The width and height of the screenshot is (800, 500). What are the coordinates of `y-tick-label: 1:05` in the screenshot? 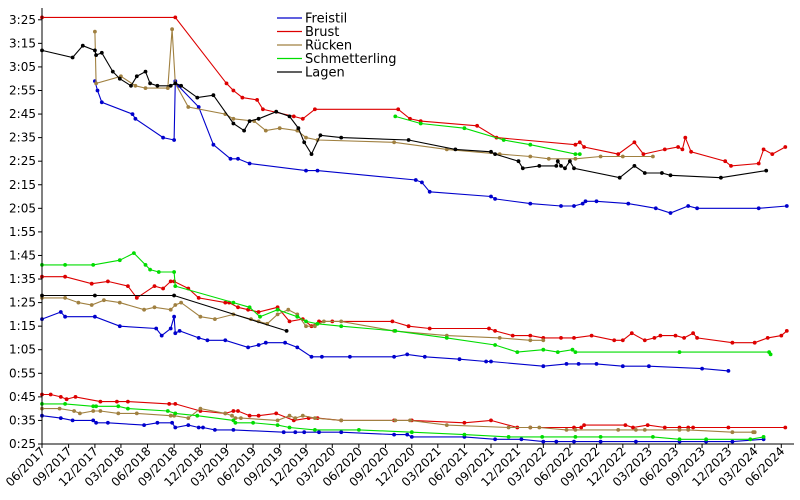 It's located at (22, 350).